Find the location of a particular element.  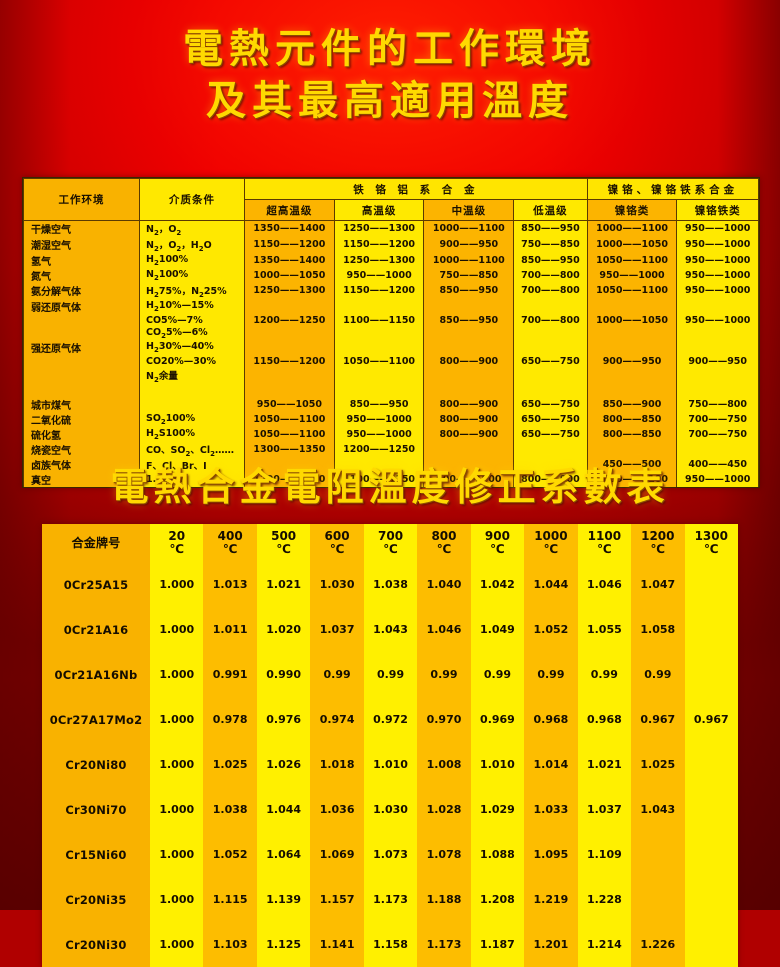

table-row: 弱还原气体 H210%—15% is located at coordinates (391, 306).